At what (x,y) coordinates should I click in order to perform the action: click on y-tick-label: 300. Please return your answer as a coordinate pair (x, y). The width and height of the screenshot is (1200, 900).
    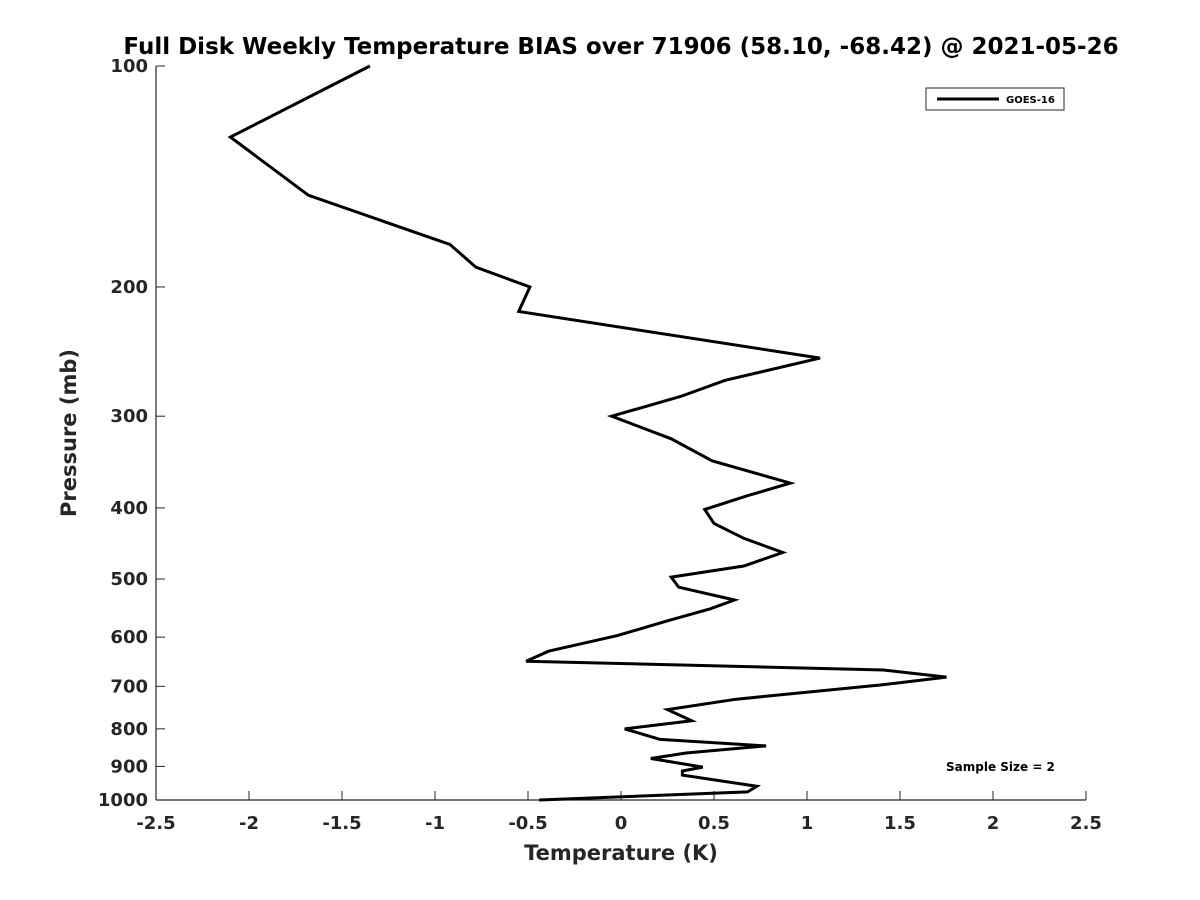
    Looking at the image, I should click on (129, 416).